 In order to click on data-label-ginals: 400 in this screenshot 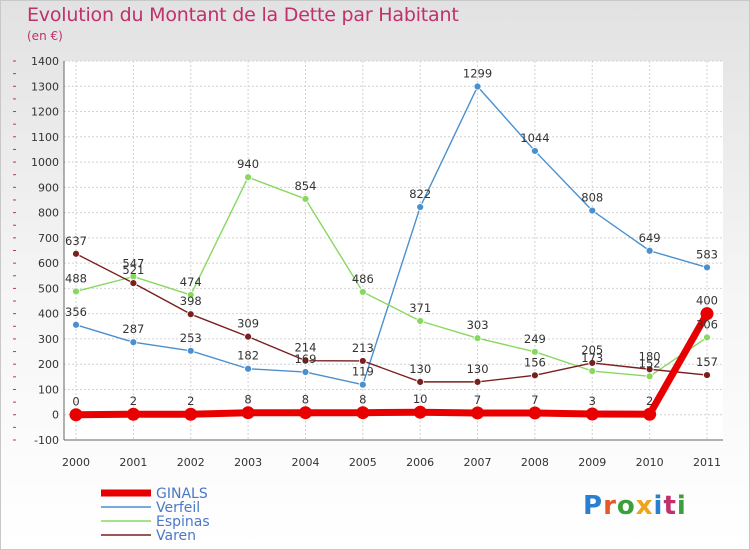, I will do `click(707, 301)`.